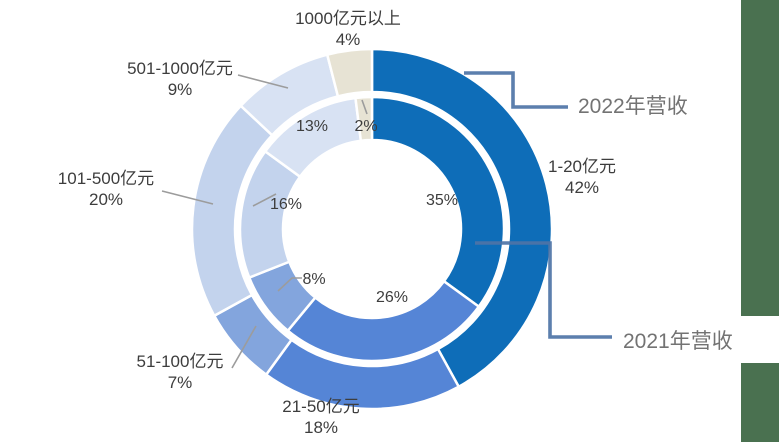 The height and width of the screenshot is (442, 779). Describe the element at coordinates (760, 158) in the screenshot. I see `right-accent-bar-top` at that location.